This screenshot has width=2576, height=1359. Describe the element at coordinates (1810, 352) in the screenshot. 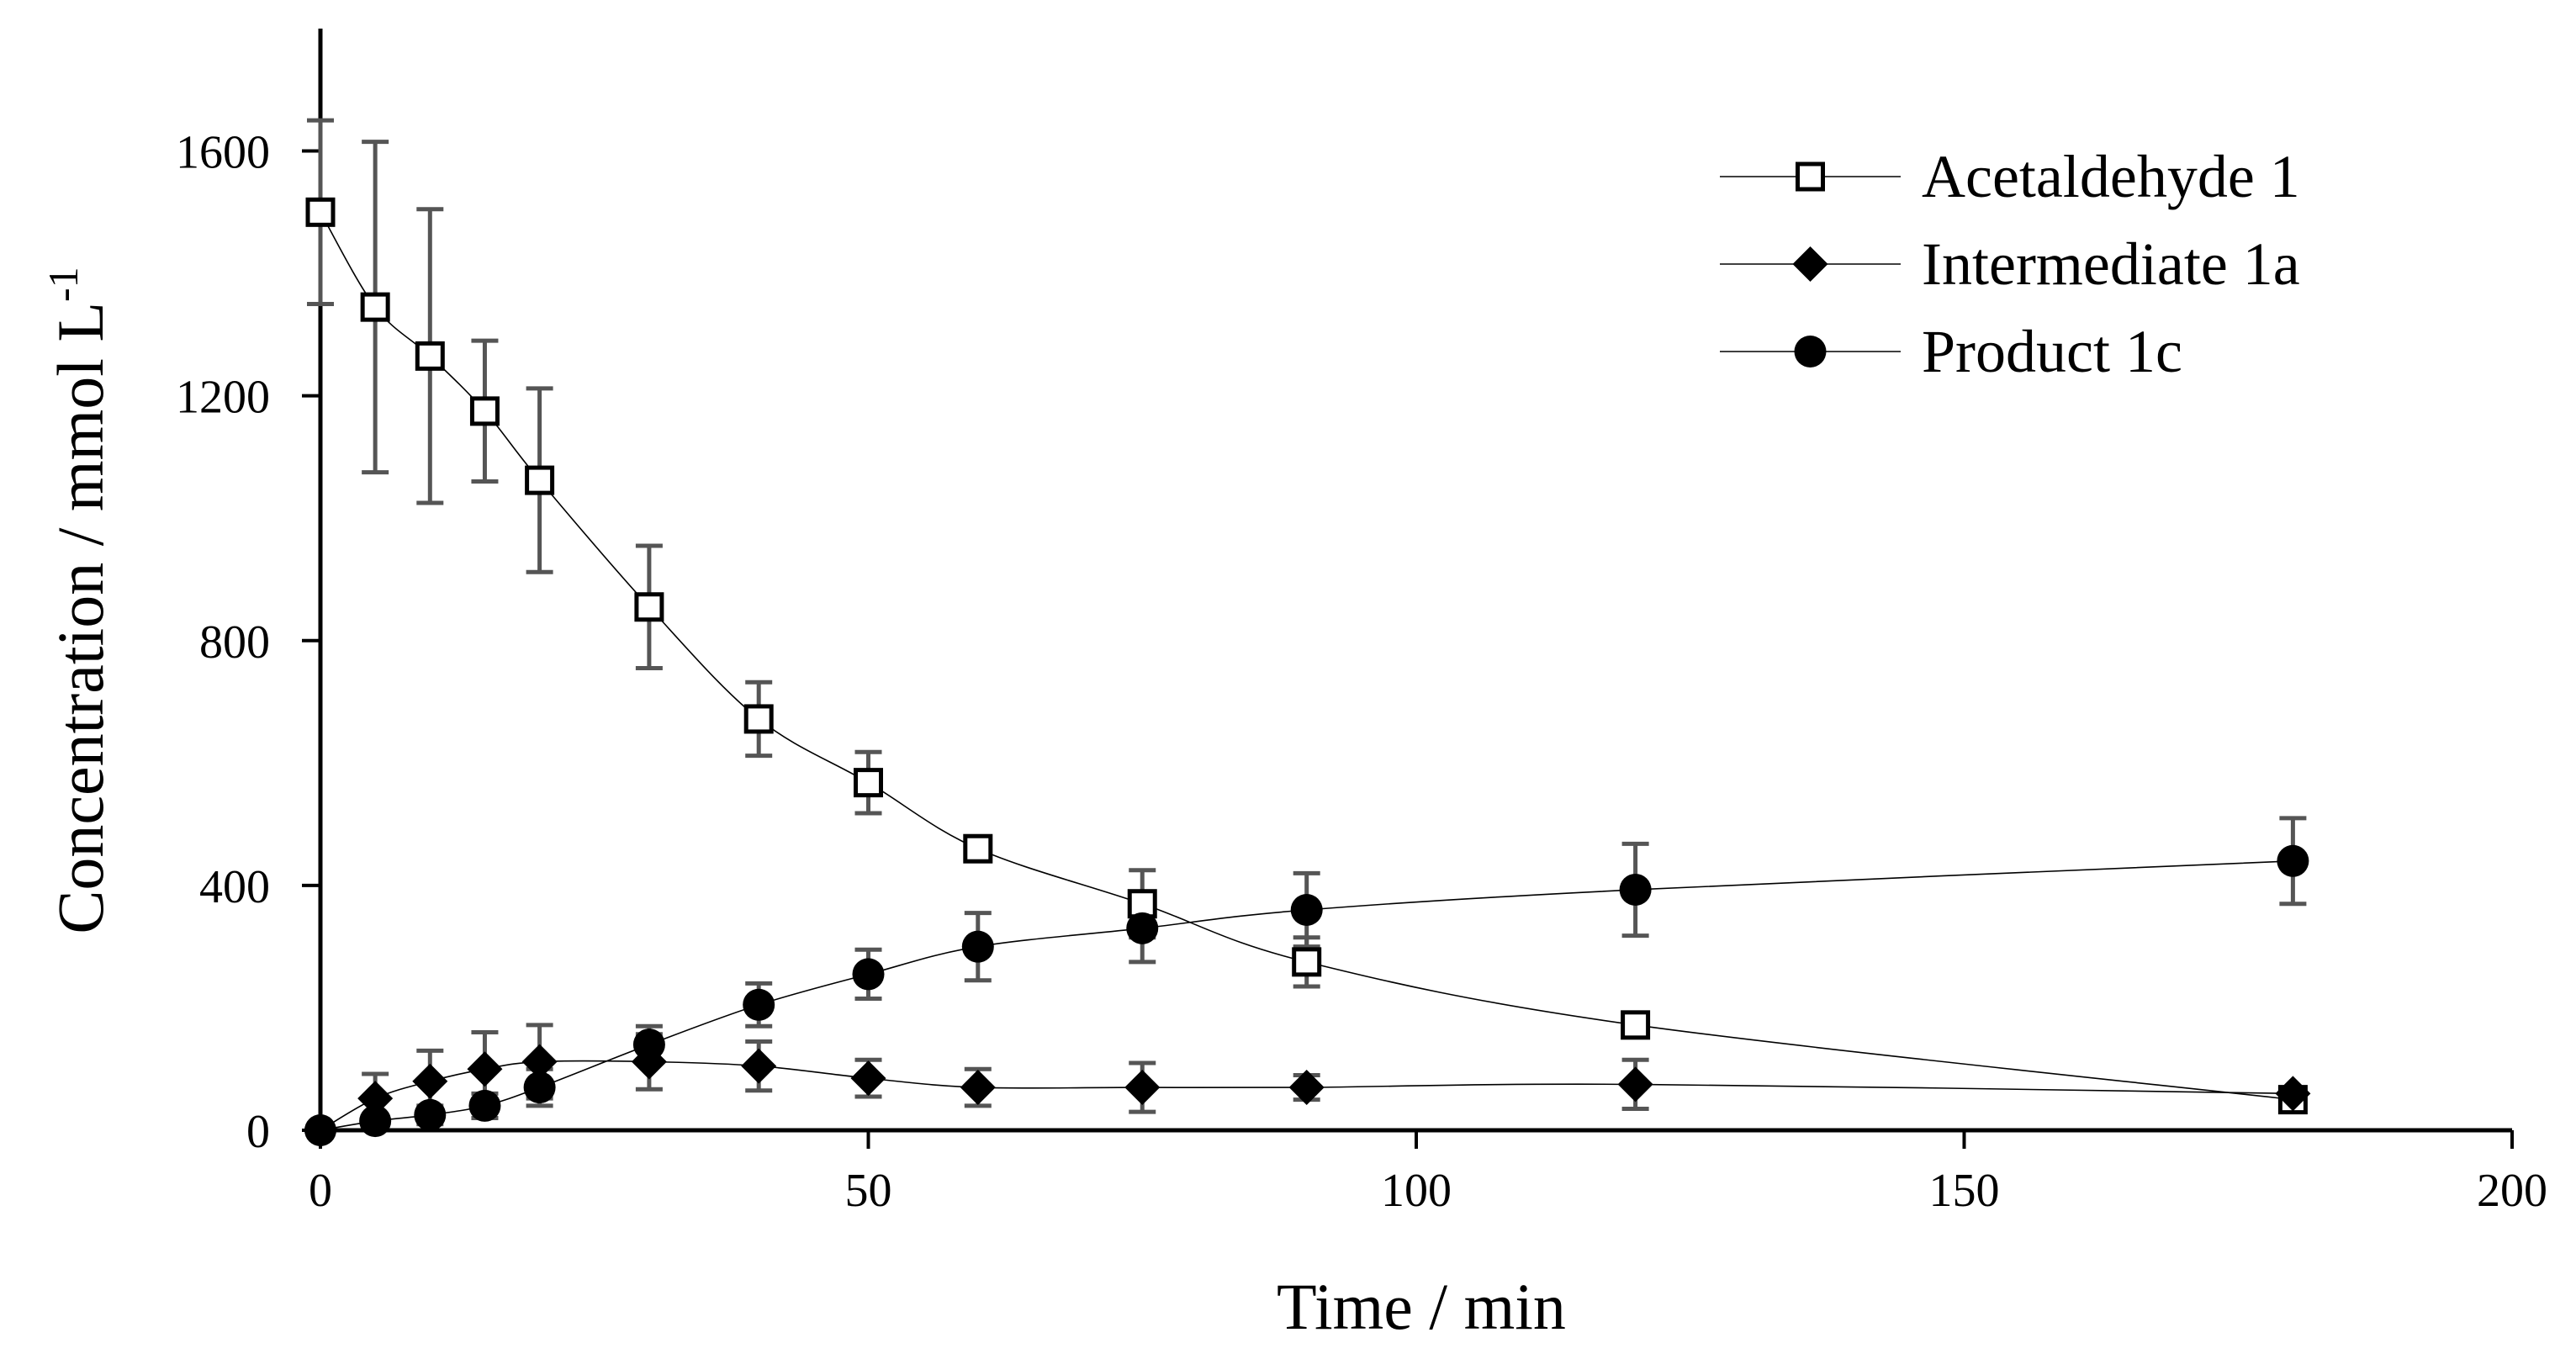

I see `legend-marker-product-1c` at that location.